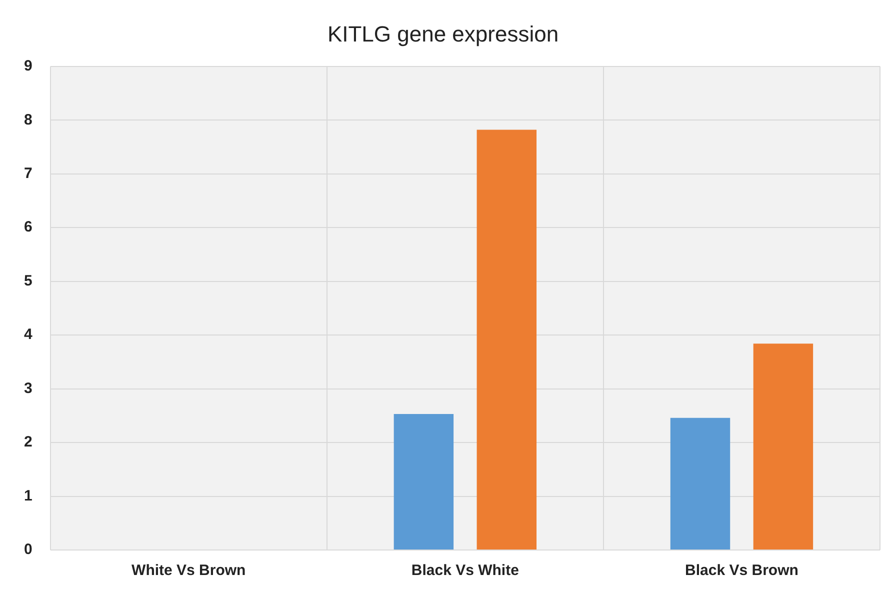 This screenshot has width=886, height=598. What do you see at coordinates (28, 495) in the screenshot?
I see `y-tick-label: 1` at bounding box center [28, 495].